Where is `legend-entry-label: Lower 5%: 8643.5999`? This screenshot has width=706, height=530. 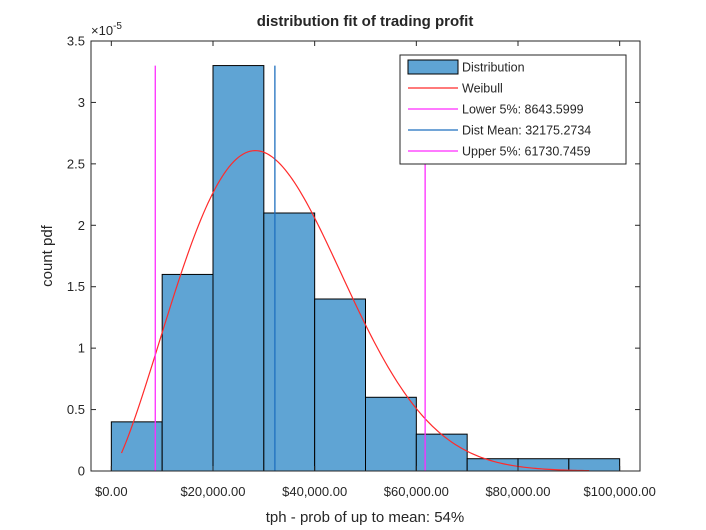 legend-entry-label: Lower 5%: 8643.5999 is located at coordinates (523, 110).